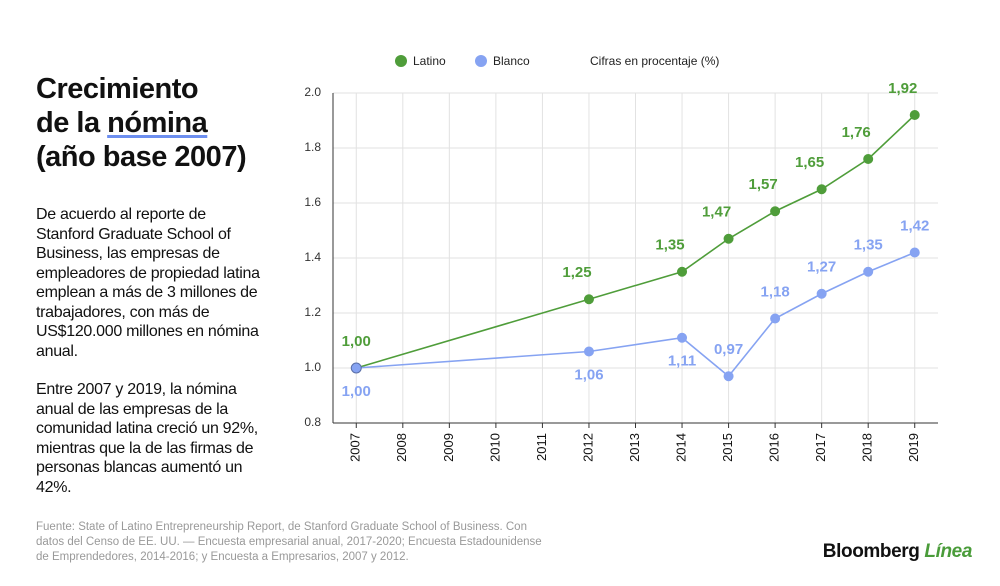 The width and height of the screenshot is (1000, 586). Describe the element at coordinates (588, 374) in the screenshot. I see `data-label: 1,06` at that location.